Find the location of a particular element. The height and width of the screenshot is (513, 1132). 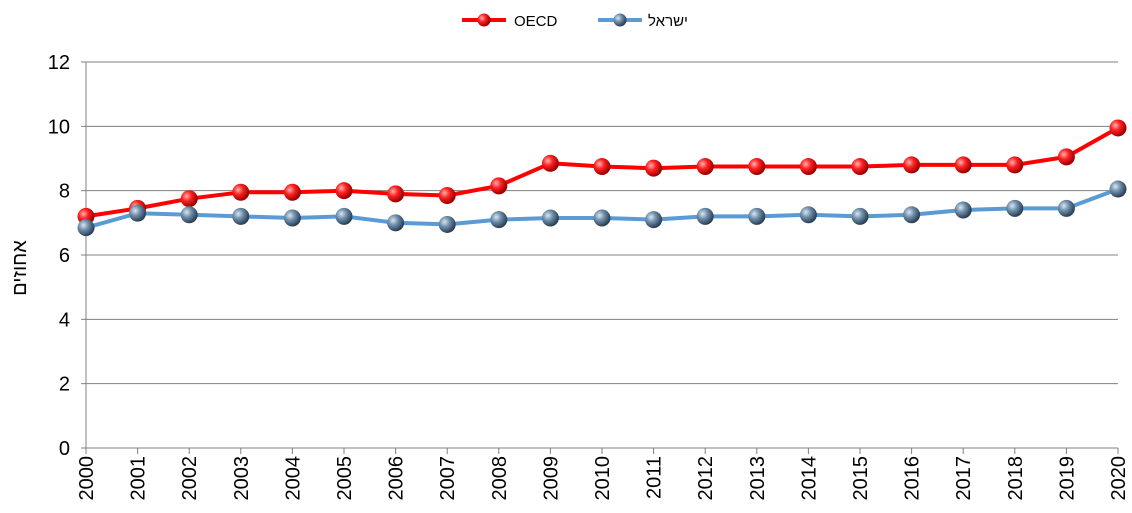

x-tick-label: 2009 is located at coordinates (551, 478).